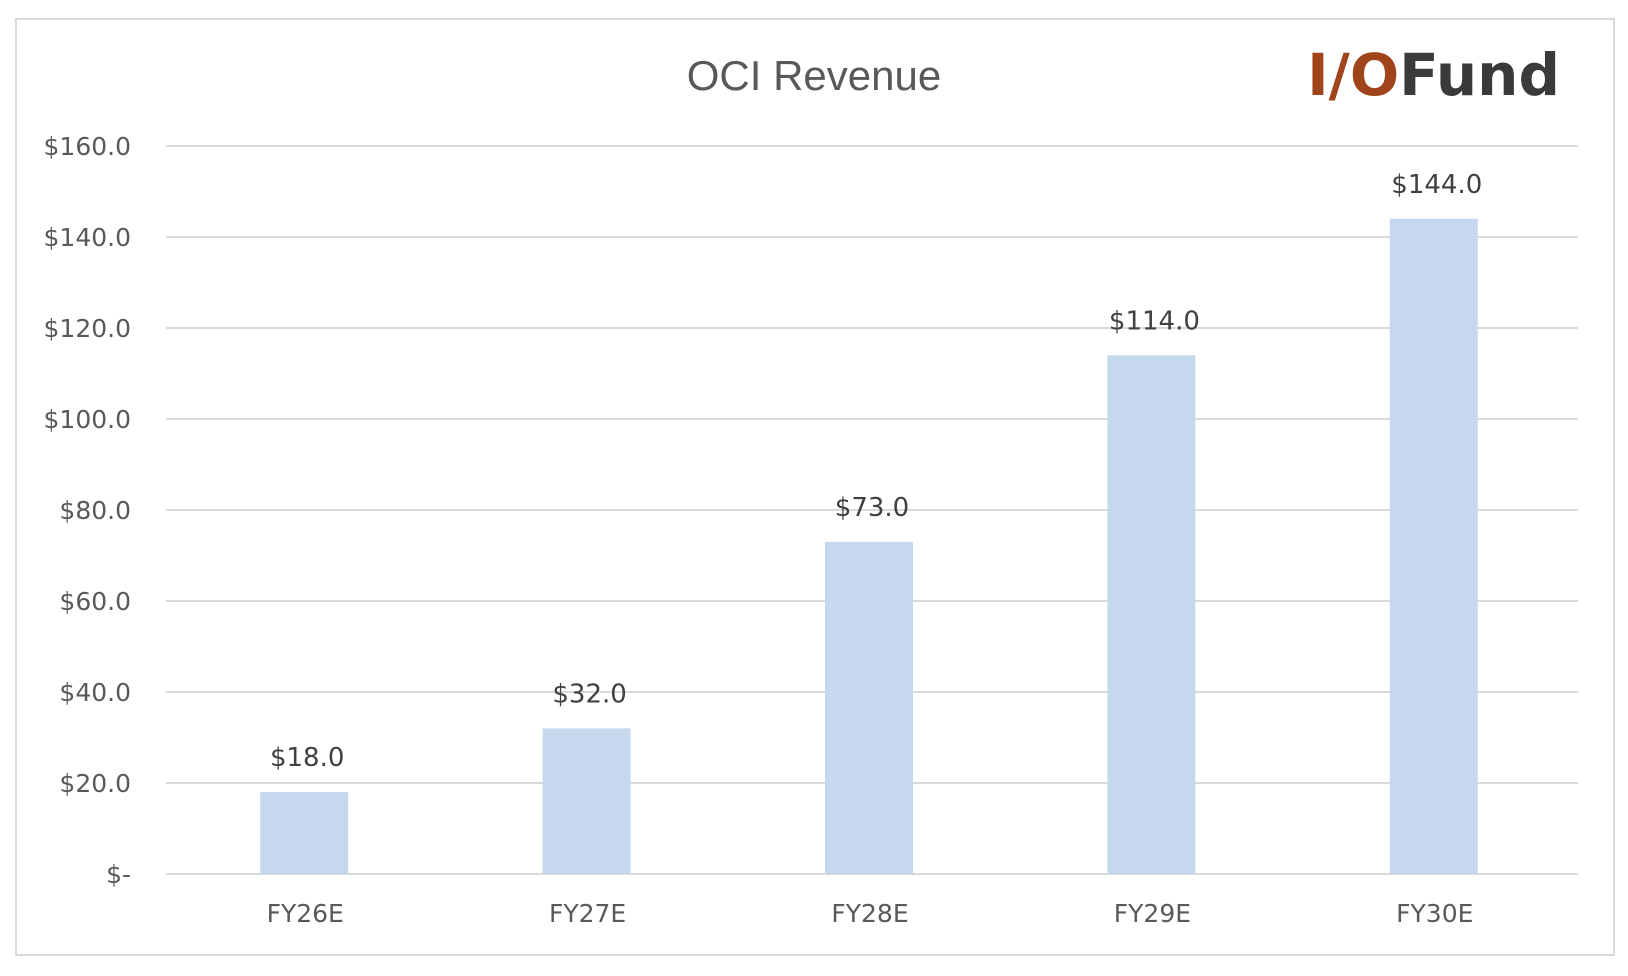 This screenshot has width=1628, height=976. Describe the element at coordinates (1152, 913) in the screenshot. I see `x-tick-label: FY29E` at that location.